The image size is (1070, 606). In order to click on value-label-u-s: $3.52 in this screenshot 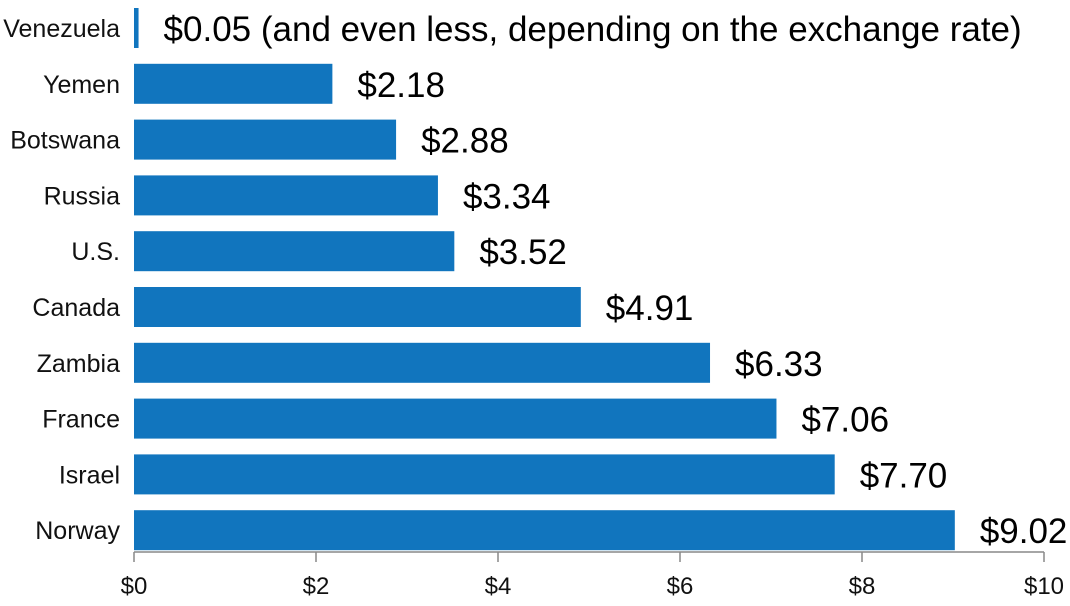, I will do `click(523, 252)`.